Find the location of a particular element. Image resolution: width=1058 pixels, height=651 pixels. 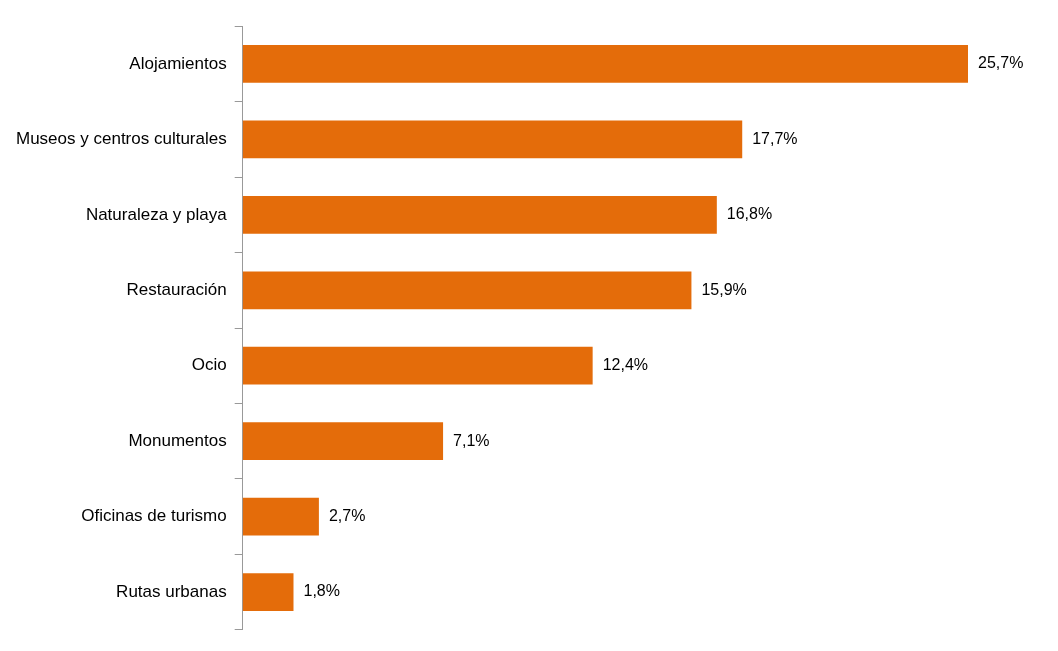

y-tick-label: Oficinas de turismo is located at coordinates (154, 516).